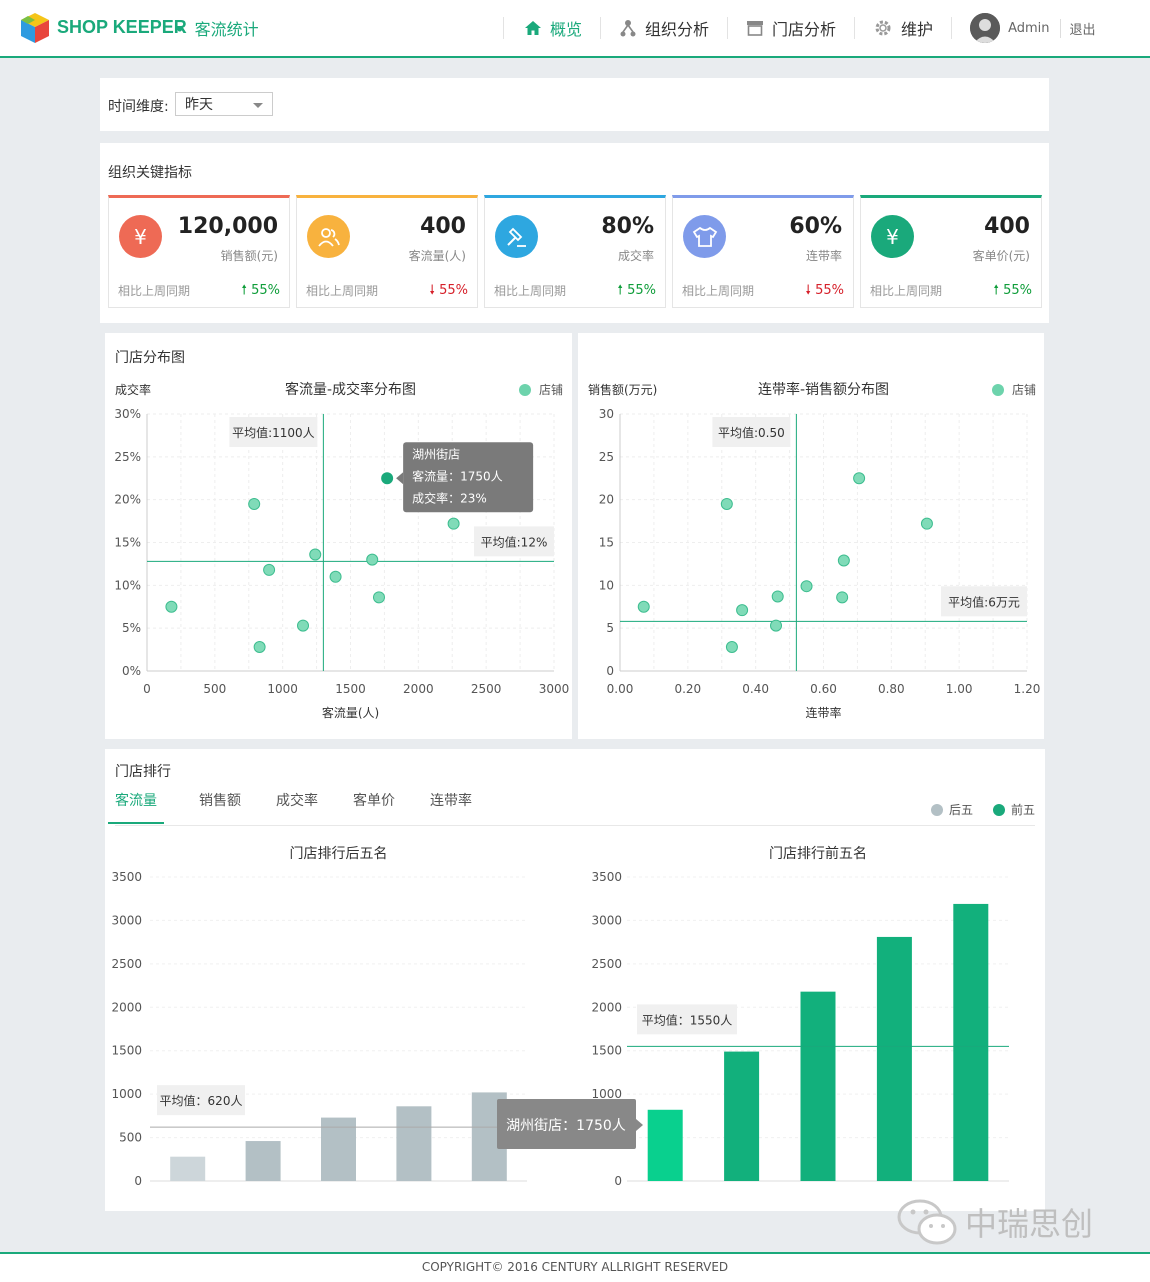 This screenshot has height=1282, width=1150. Describe the element at coordinates (574, 104) in the screenshot. I see `filter-panel: 时间维度: 昨天` at that location.